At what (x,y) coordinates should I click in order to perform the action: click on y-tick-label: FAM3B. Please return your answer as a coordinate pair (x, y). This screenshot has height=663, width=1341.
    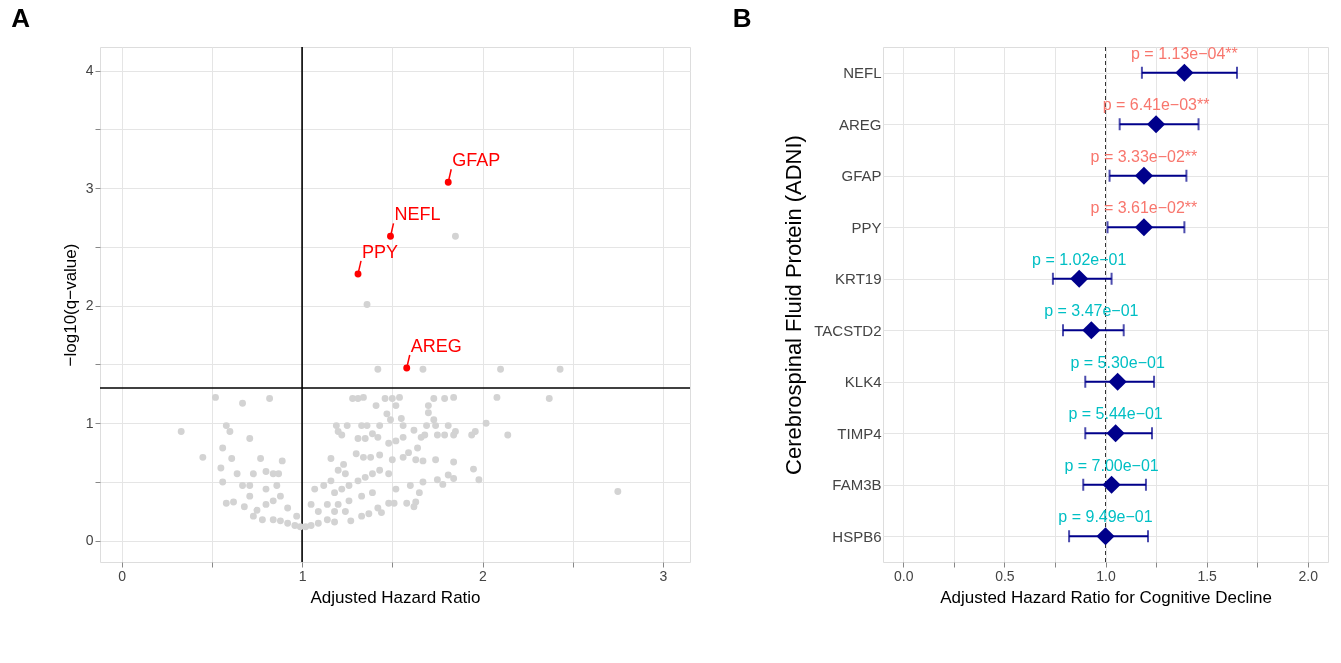
    Looking at the image, I should click on (857, 485).